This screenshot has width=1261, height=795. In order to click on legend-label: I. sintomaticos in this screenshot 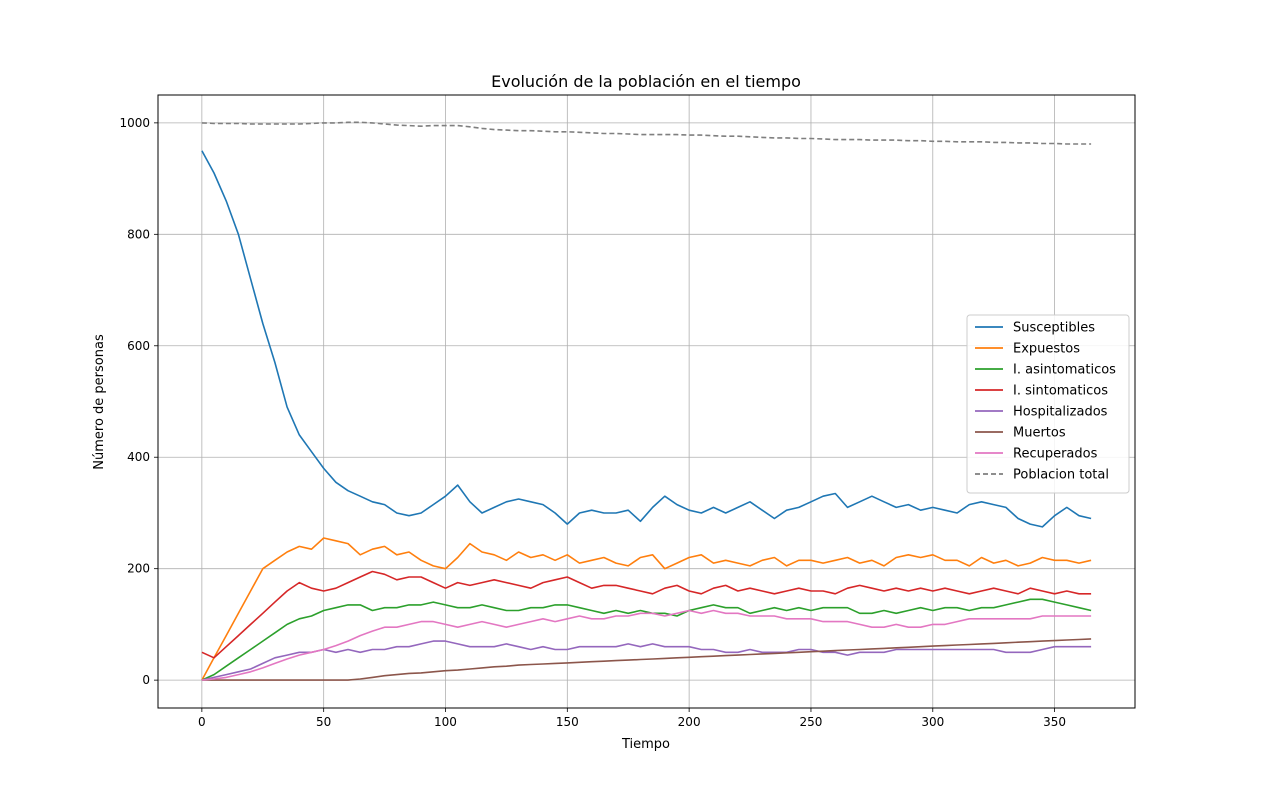, I will do `click(1060, 391)`.